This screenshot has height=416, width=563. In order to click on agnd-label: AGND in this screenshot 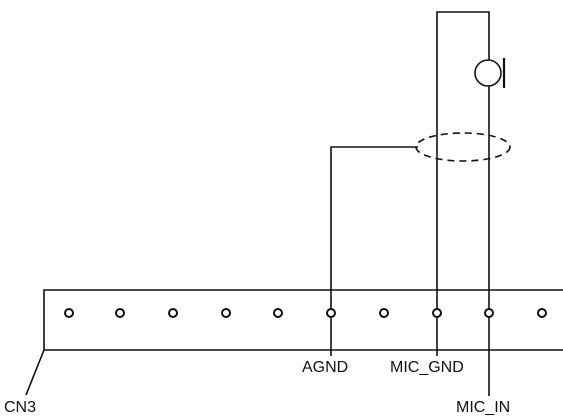, I will do `click(325, 367)`.